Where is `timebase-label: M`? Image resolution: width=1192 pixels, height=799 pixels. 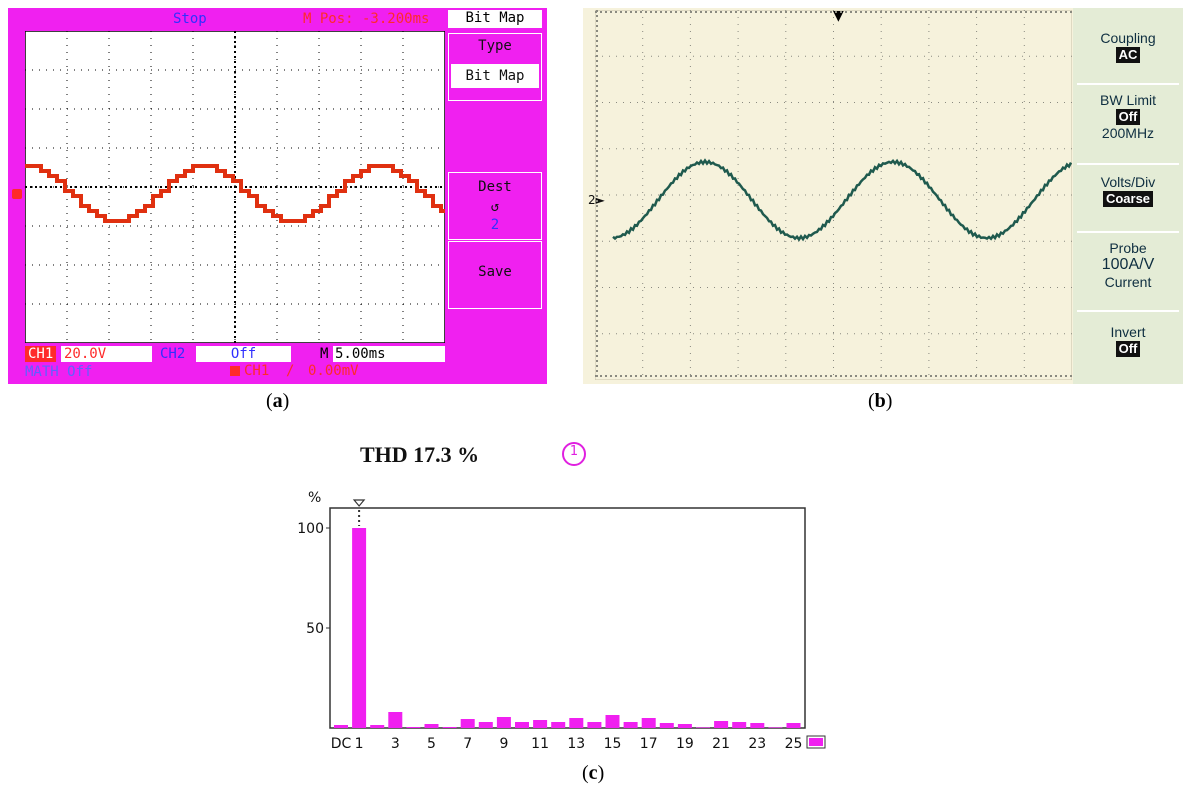 timebase-label: M is located at coordinates (324, 354).